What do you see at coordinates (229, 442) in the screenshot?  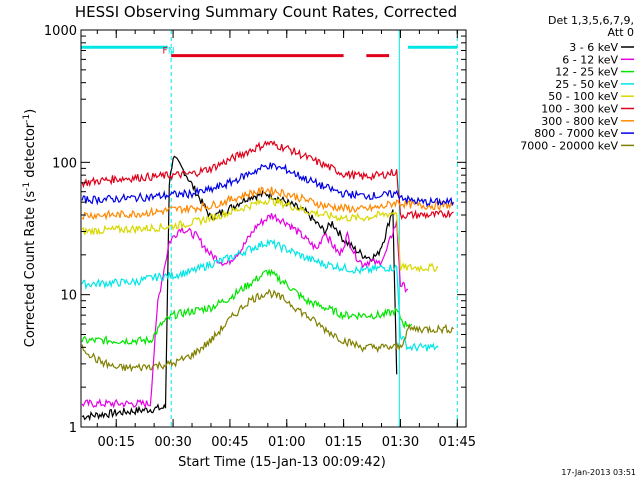 I see `x-tick-label: 00:45` at bounding box center [229, 442].